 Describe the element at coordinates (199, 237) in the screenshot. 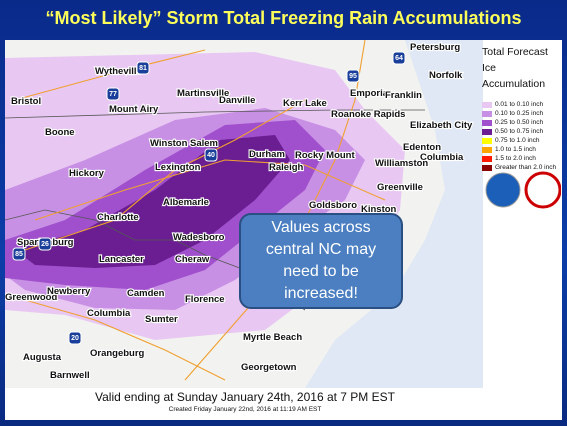

I see `city-label: Wadesboro` at that location.